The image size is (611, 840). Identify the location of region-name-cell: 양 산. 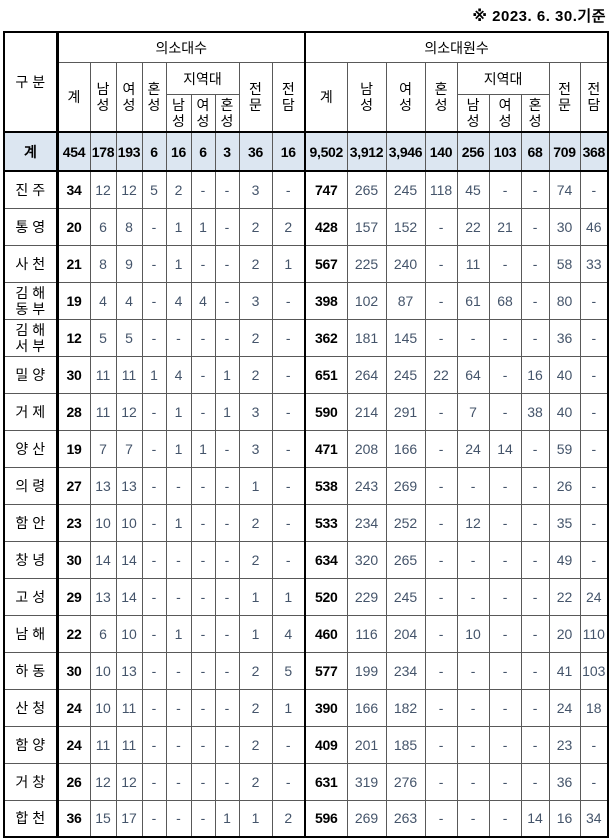
(30, 448).